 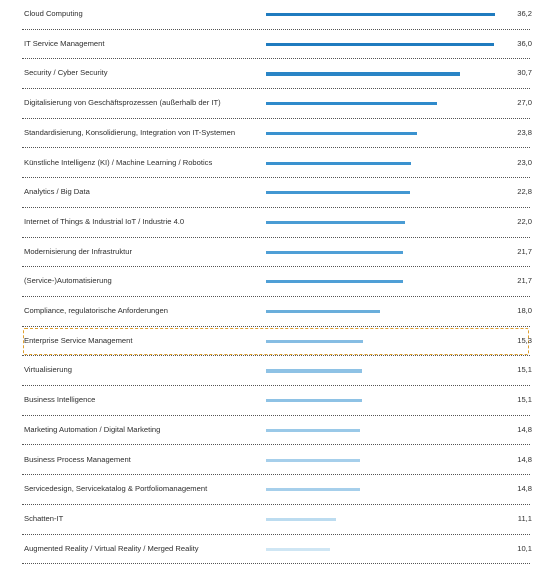 What do you see at coordinates (53, 13) in the screenshot?
I see `category-label: Cloud Computing` at bounding box center [53, 13].